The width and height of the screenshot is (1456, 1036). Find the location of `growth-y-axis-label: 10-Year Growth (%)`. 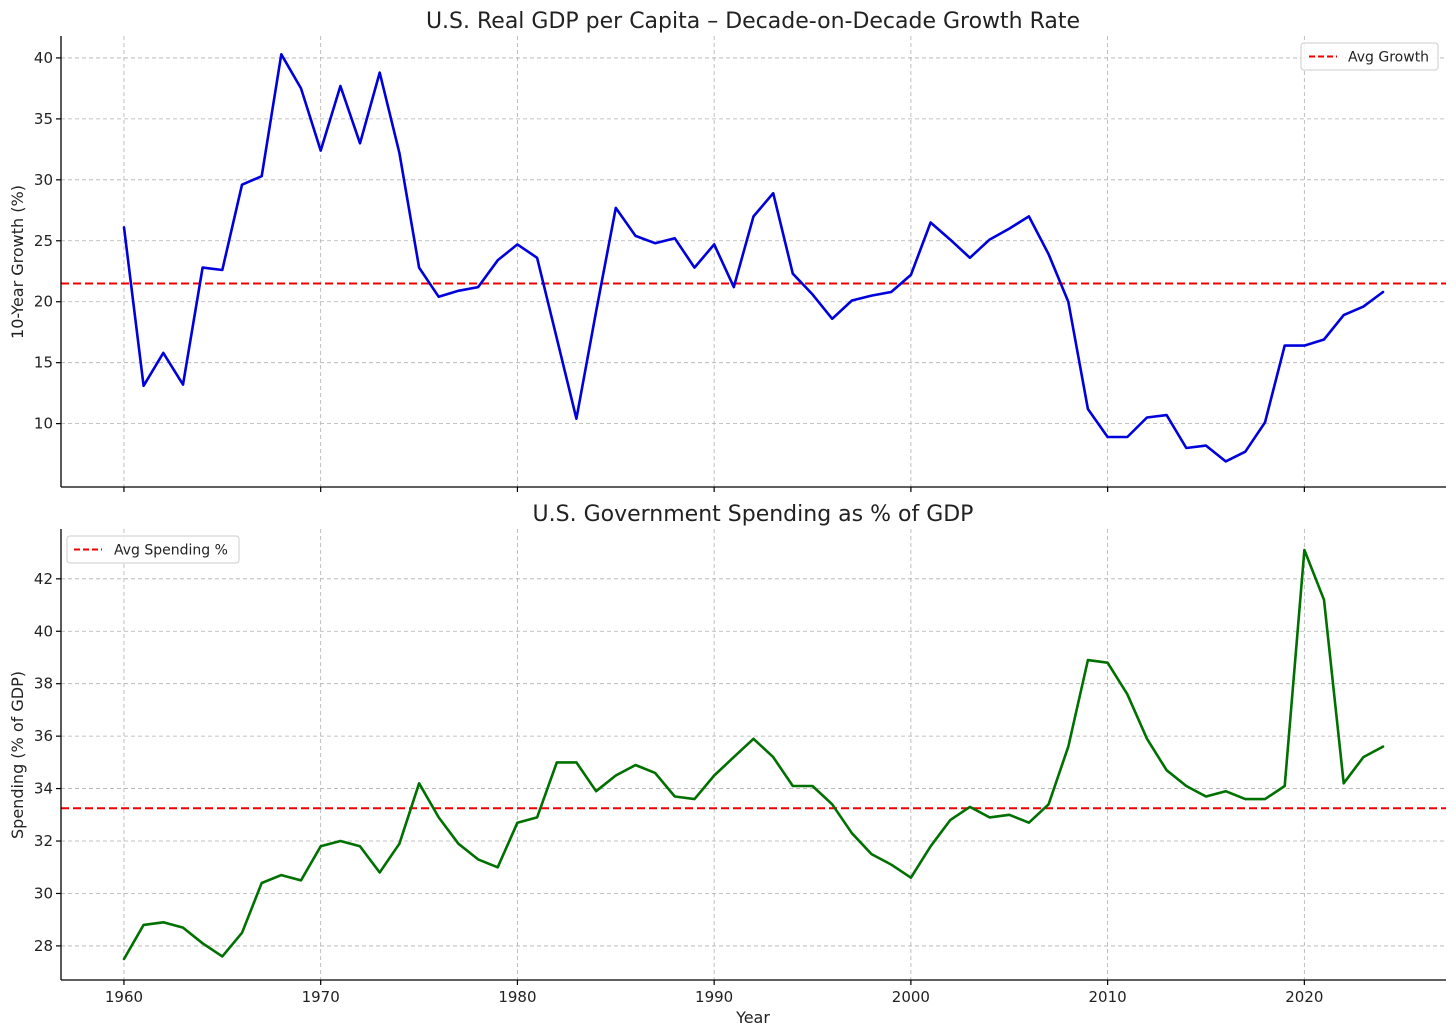

growth-y-axis-label: 10-Year Growth (%) is located at coordinates (17, 262).